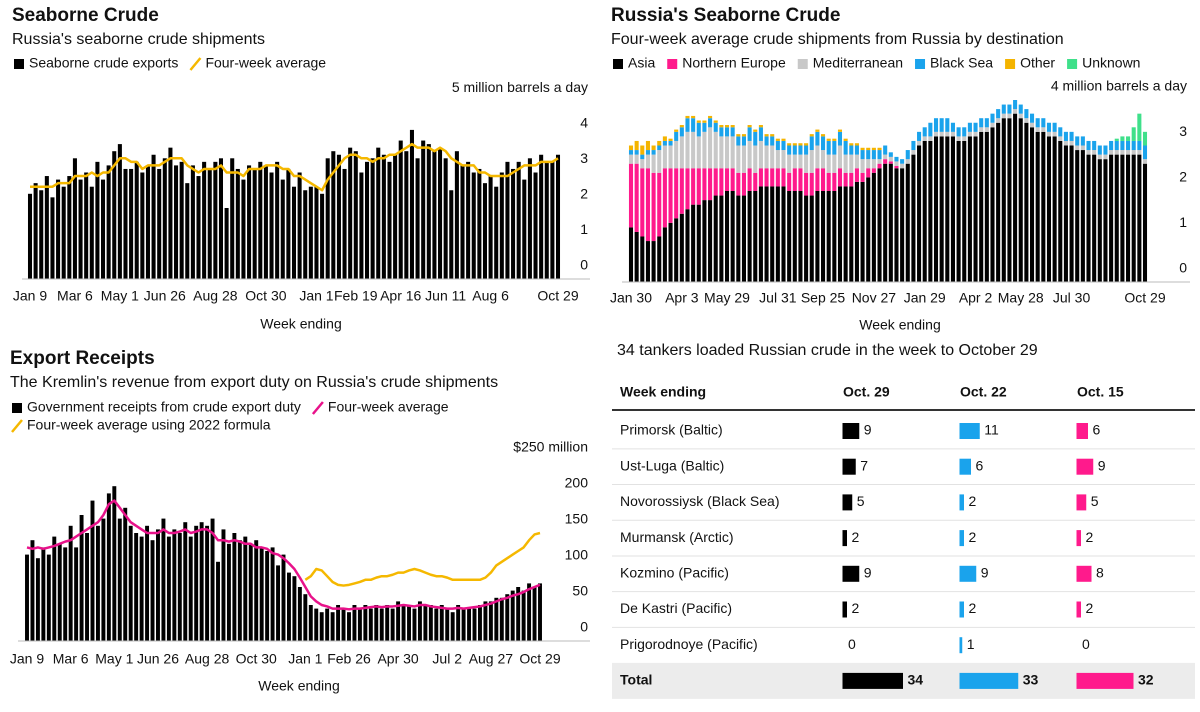  Describe the element at coordinates (676, 608) in the screenshot. I see `row-label: De Kastri (Pacific)` at that location.